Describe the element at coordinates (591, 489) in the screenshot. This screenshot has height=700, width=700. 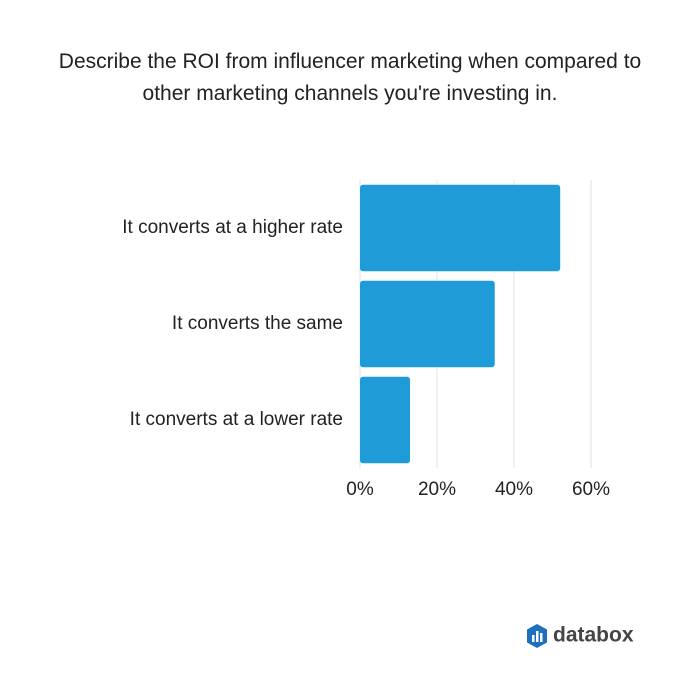
I see `x-tick-label: 60%` at that location.